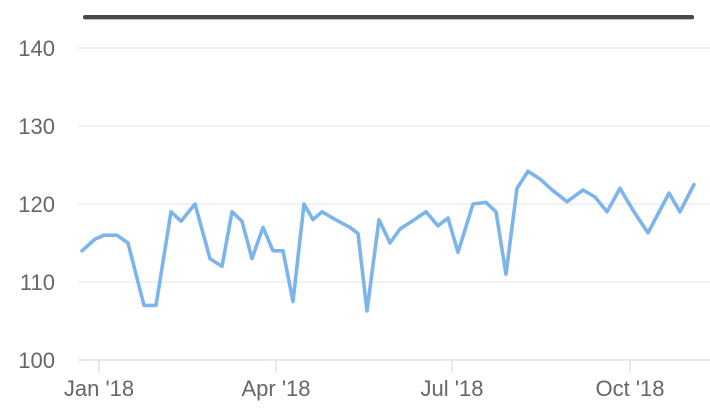  What do you see at coordinates (629, 388) in the screenshot?
I see `x-axis-label: Oct '18` at bounding box center [629, 388].